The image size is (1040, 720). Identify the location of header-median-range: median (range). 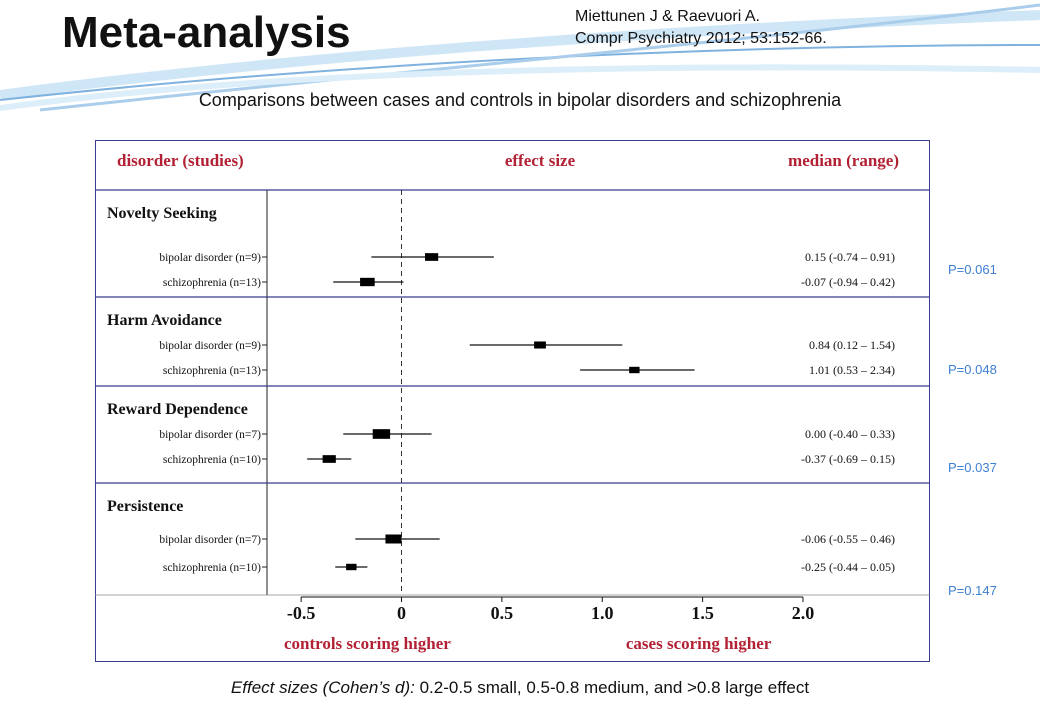
(843, 160).